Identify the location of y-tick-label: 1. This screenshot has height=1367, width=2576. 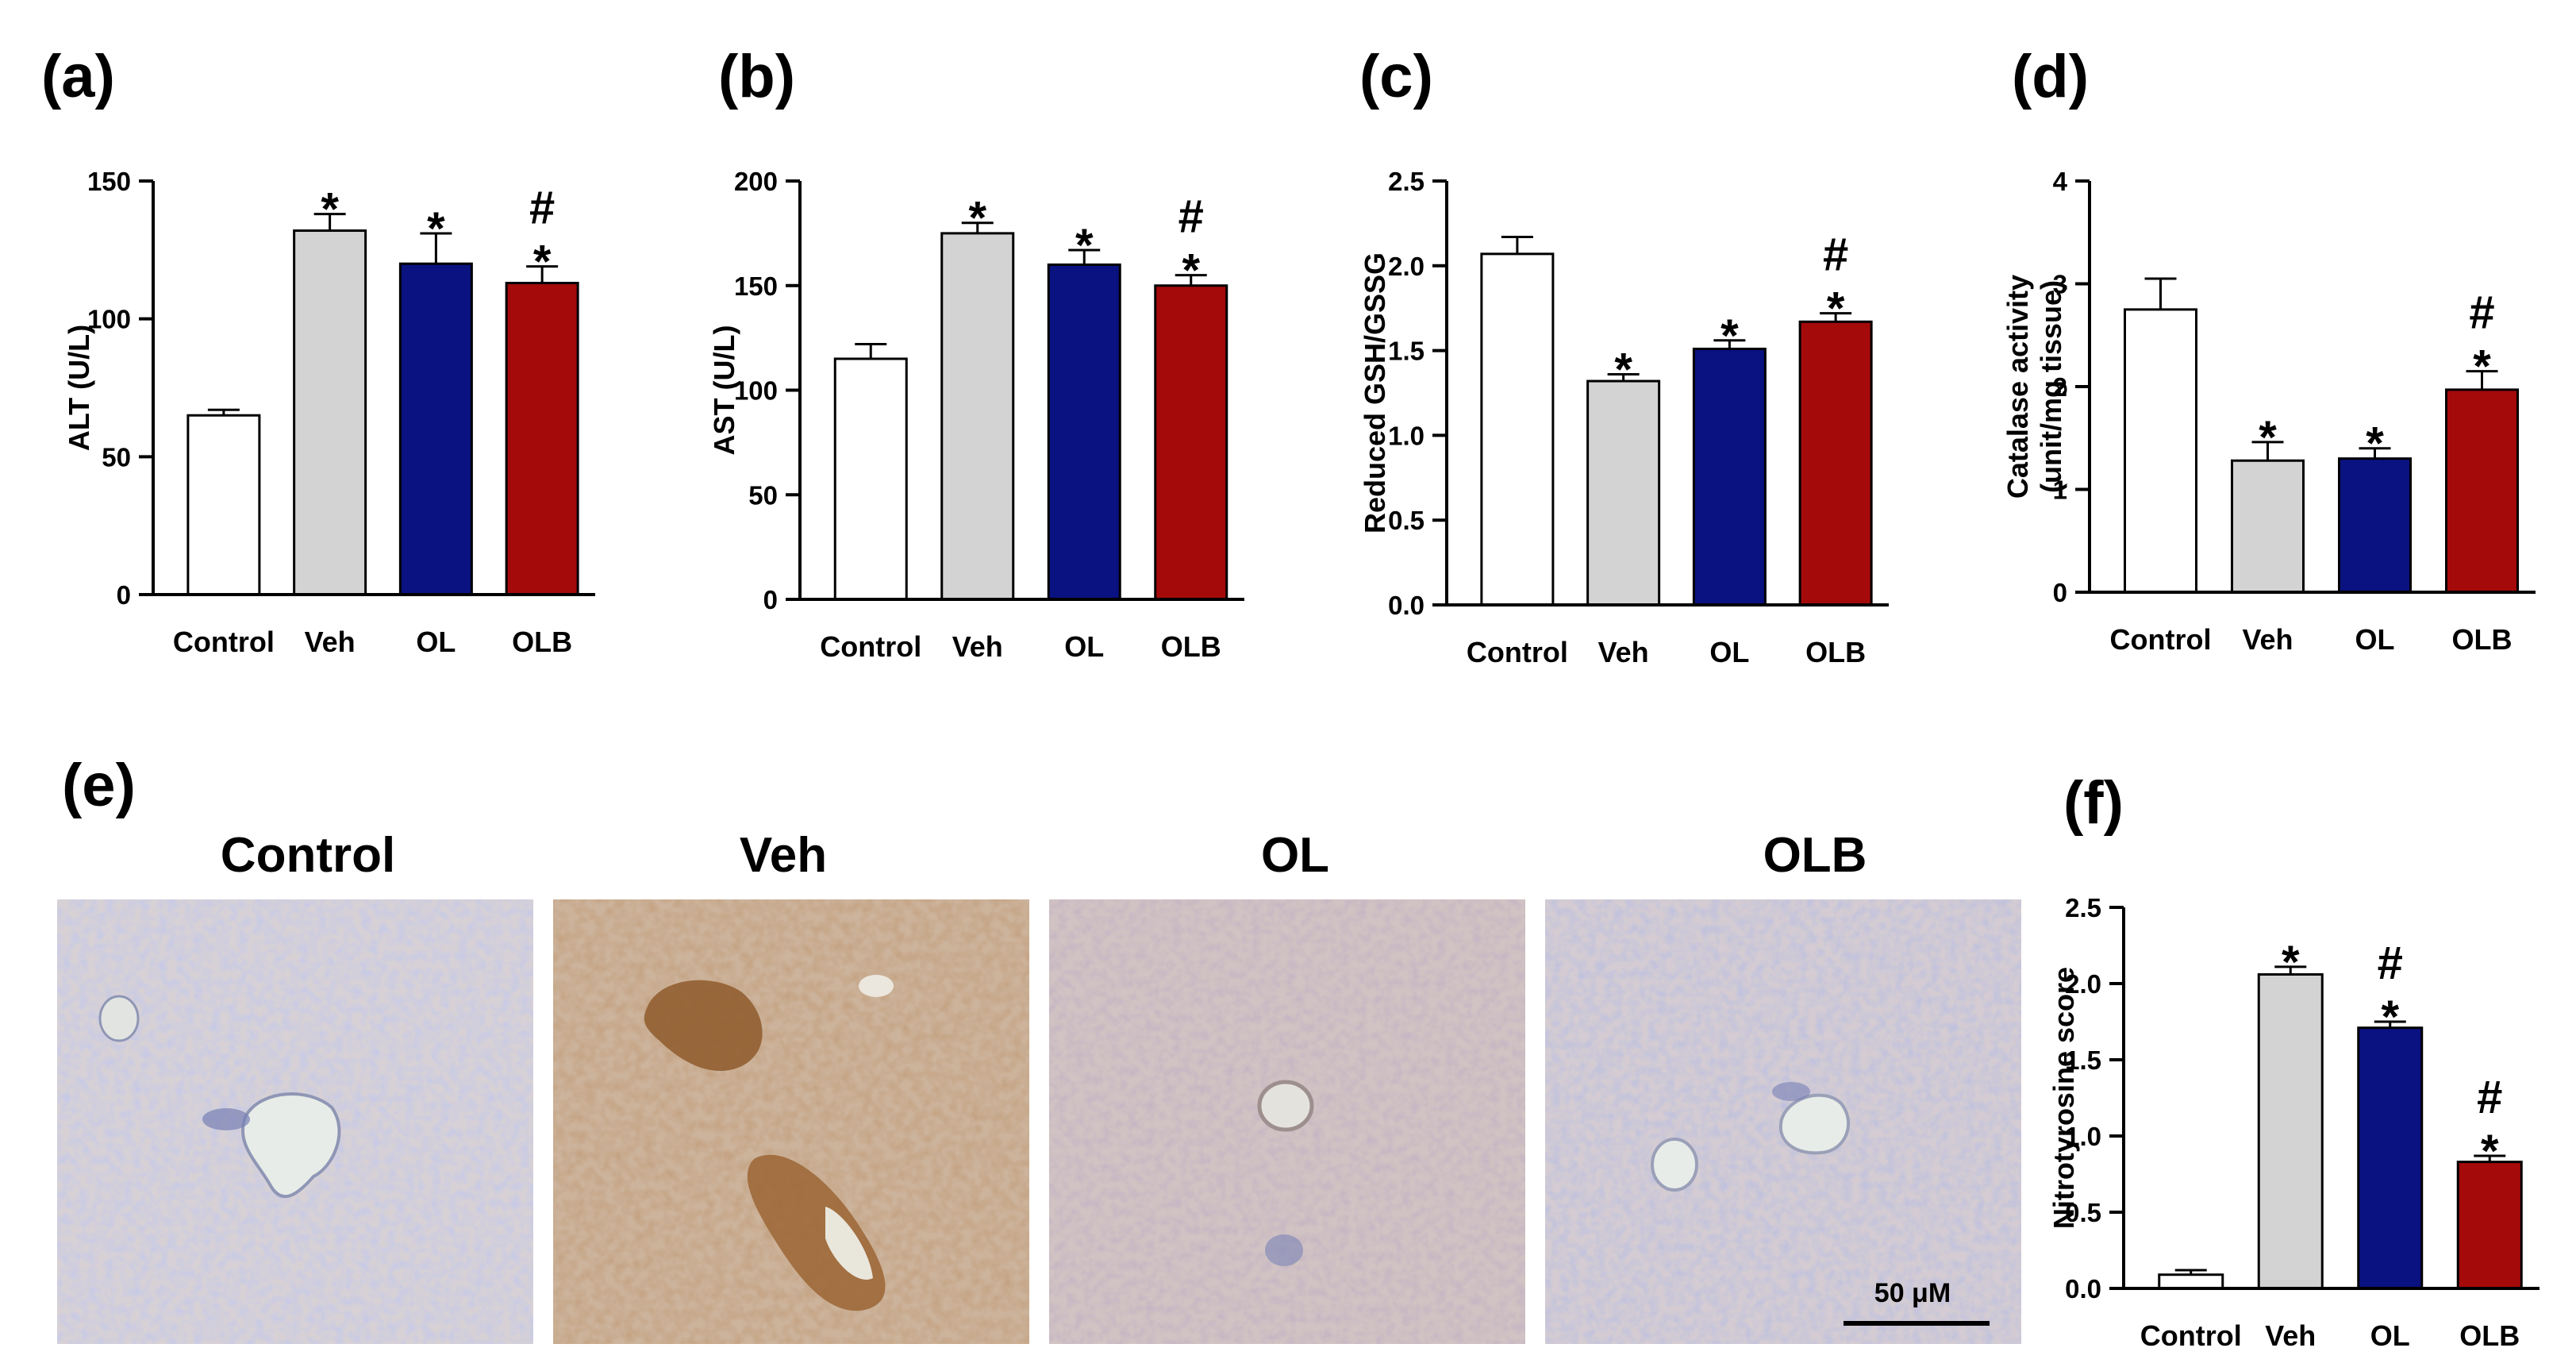
(2060, 490).